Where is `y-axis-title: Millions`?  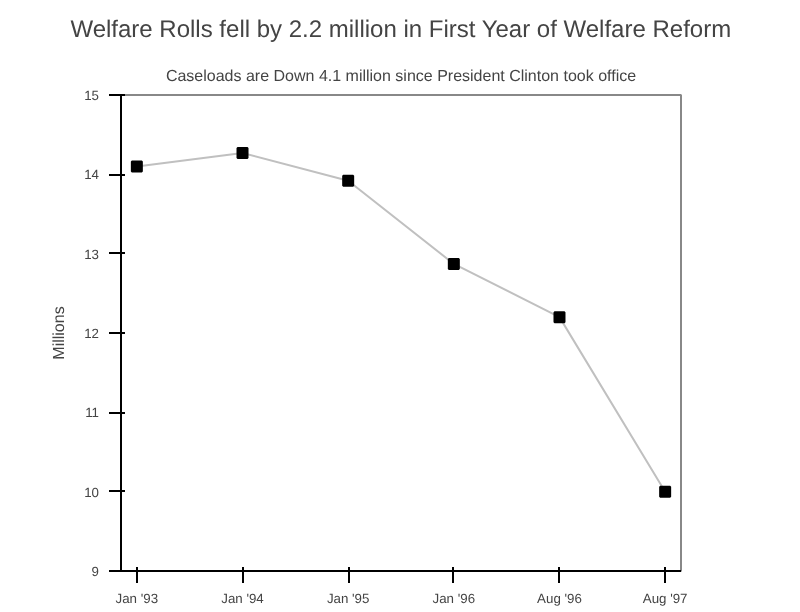 y-axis-title: Millions is located at coordinates (59, 333).